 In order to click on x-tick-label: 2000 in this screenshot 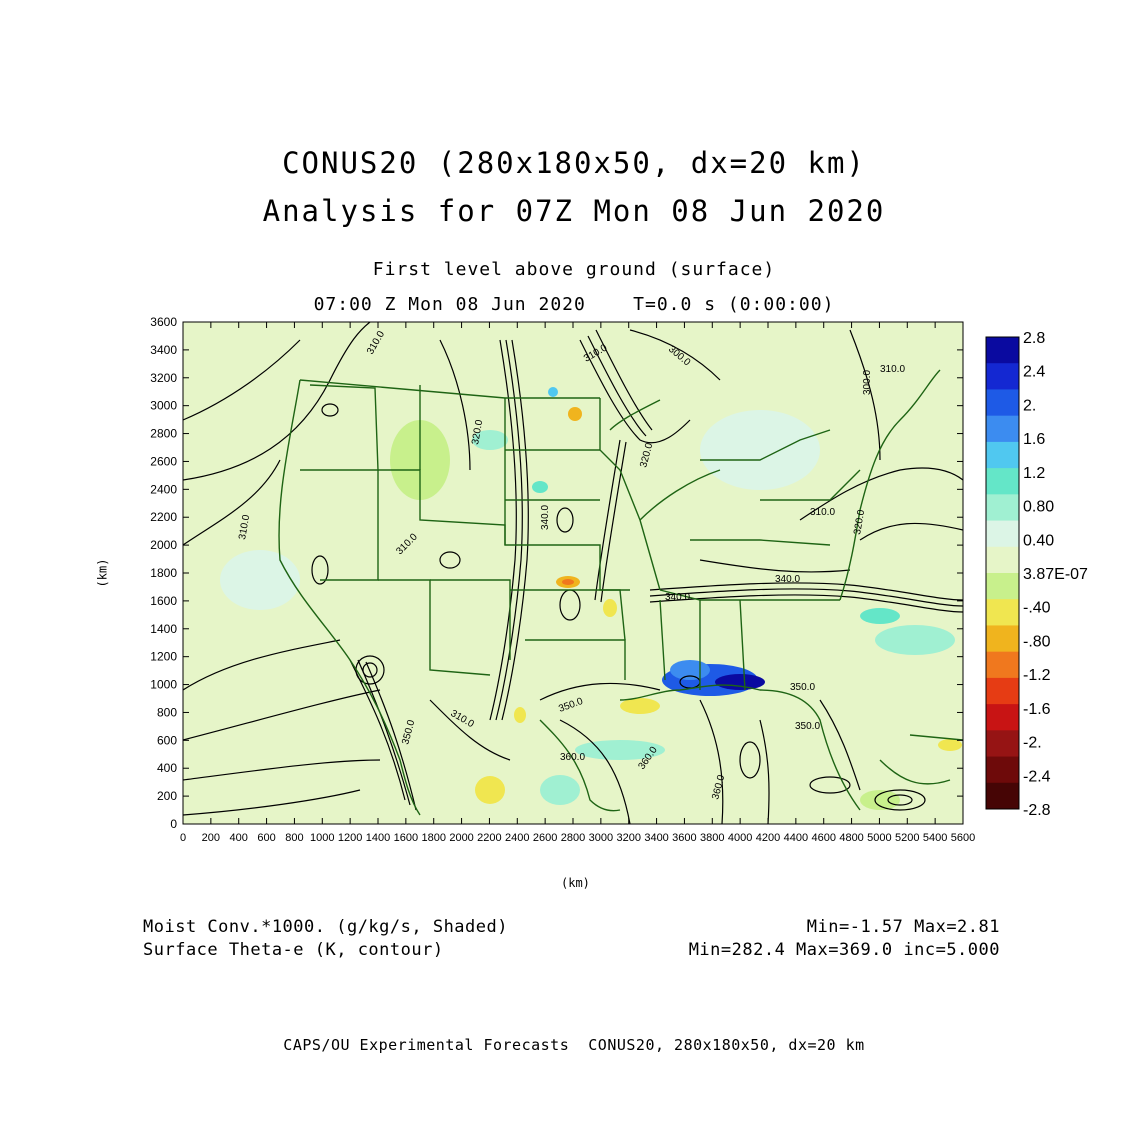, I will do `click(461, 838)`.